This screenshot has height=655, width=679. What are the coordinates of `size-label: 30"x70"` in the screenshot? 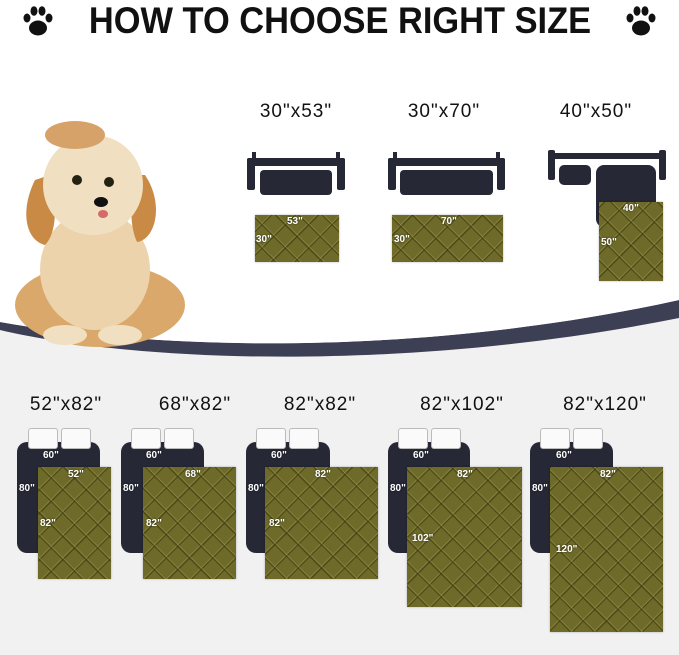 It's located at (444, 111).